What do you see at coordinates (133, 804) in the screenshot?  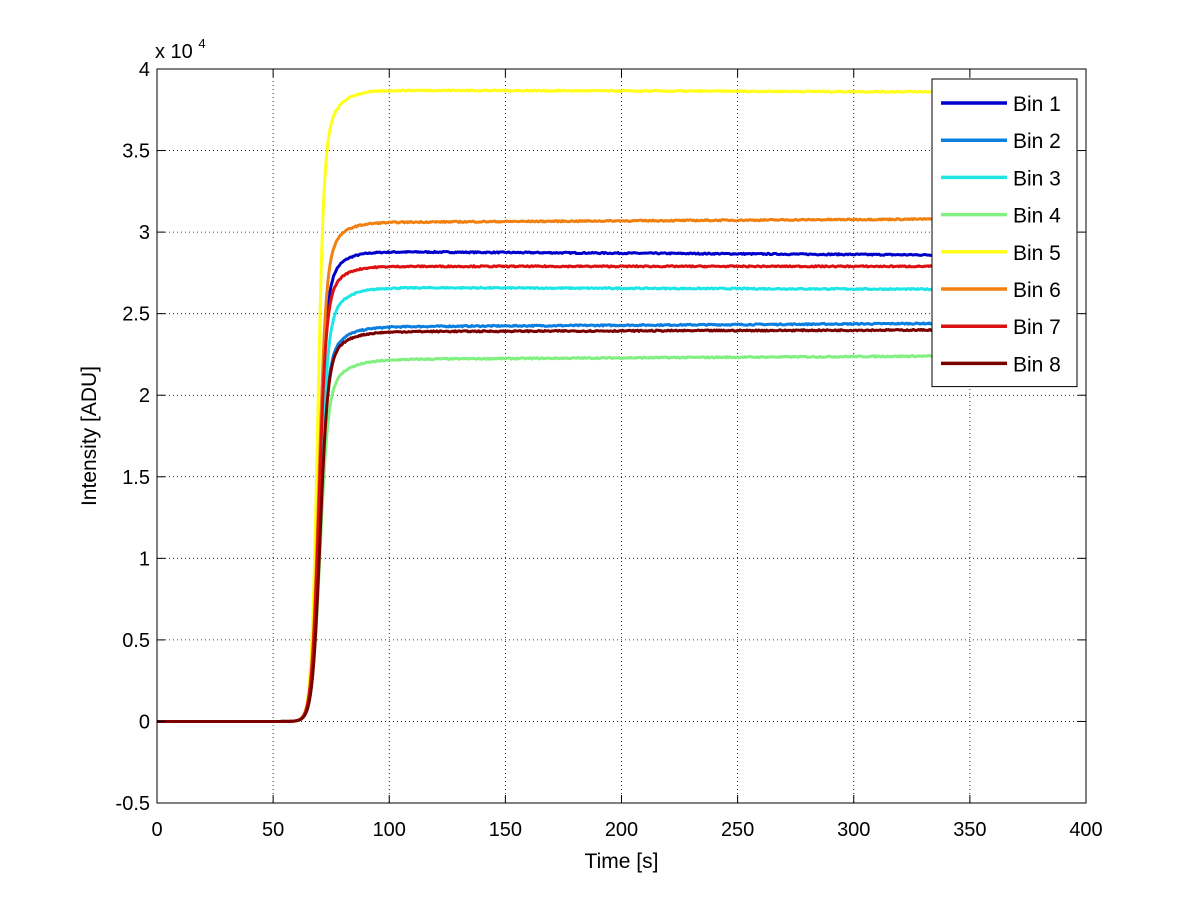 I see `y-tick-label: -0.5` at bounding box center [133, 804].